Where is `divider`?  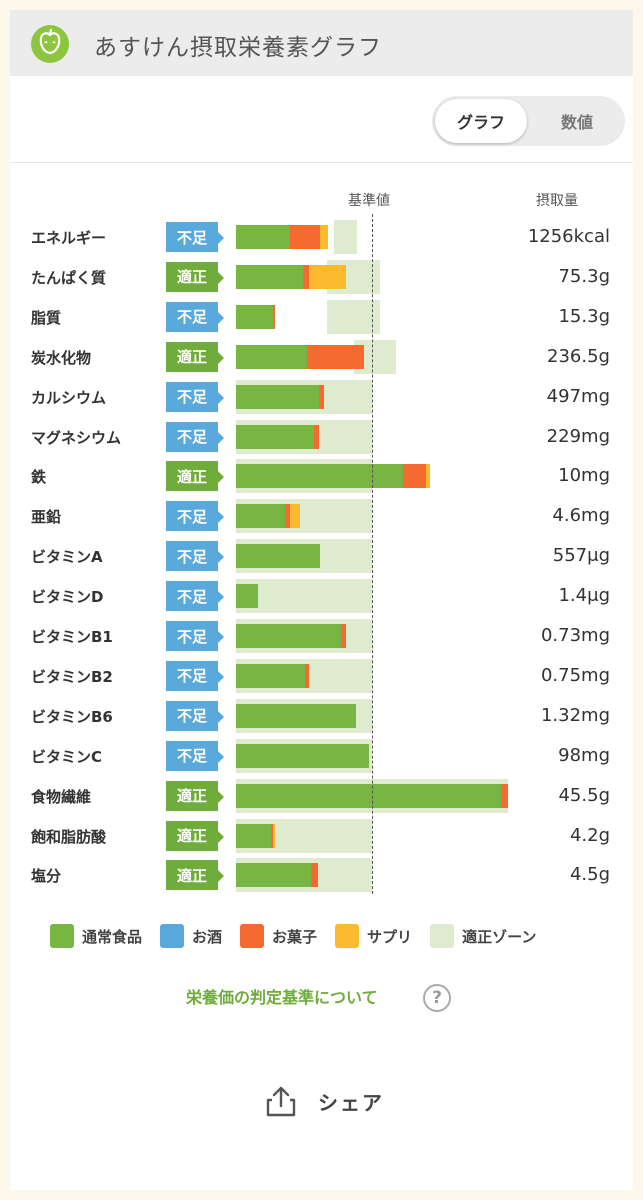
divider is located at coordinates (321, 162).